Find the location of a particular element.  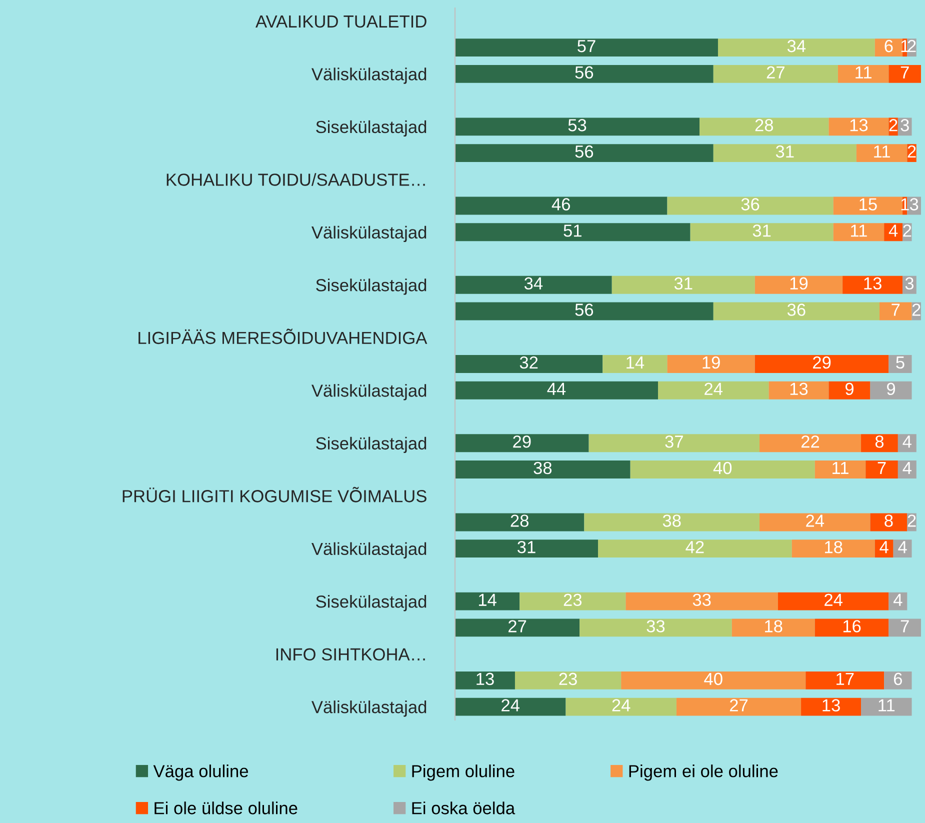

legend-label: Pigem oluline is located at coordinates (463, 772).